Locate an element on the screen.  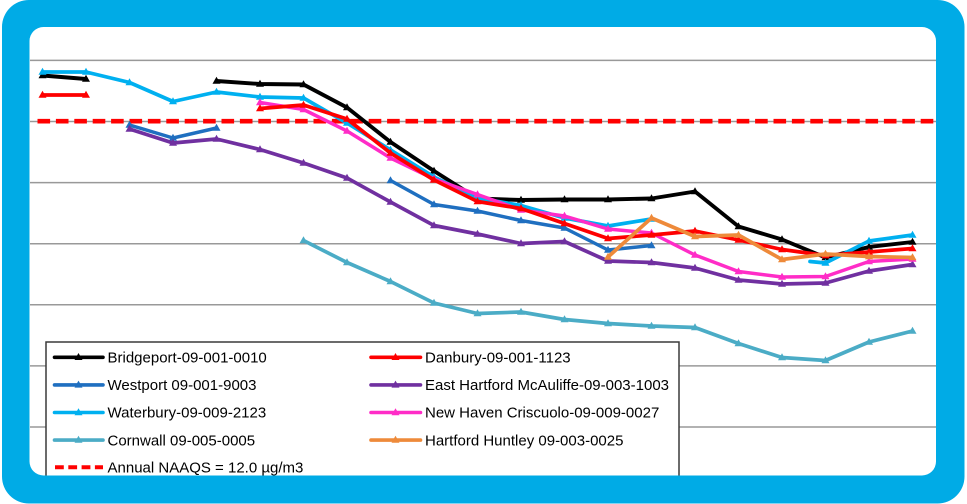
svg-text:New Haven Criscuolo-09-009-002: New Haven Criscuolo-09-009-0027 is located at coordinates (542, 413).